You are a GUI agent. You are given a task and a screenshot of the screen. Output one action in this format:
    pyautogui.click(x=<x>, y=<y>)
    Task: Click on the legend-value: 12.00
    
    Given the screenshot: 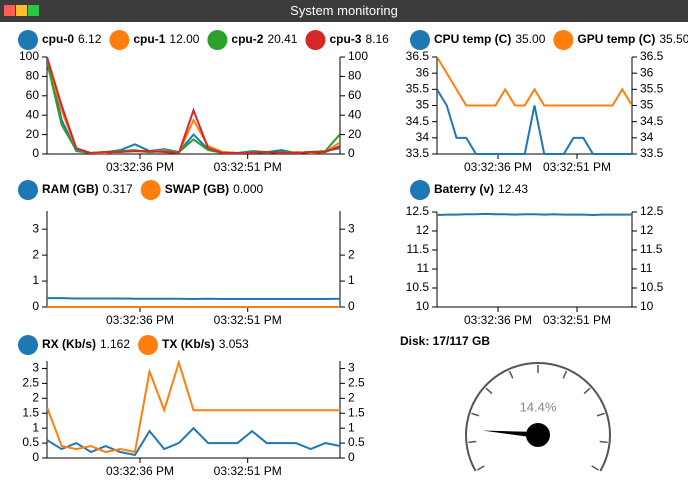 What is the action you would take?
    pyautogui.click(x=184, y=39)
    